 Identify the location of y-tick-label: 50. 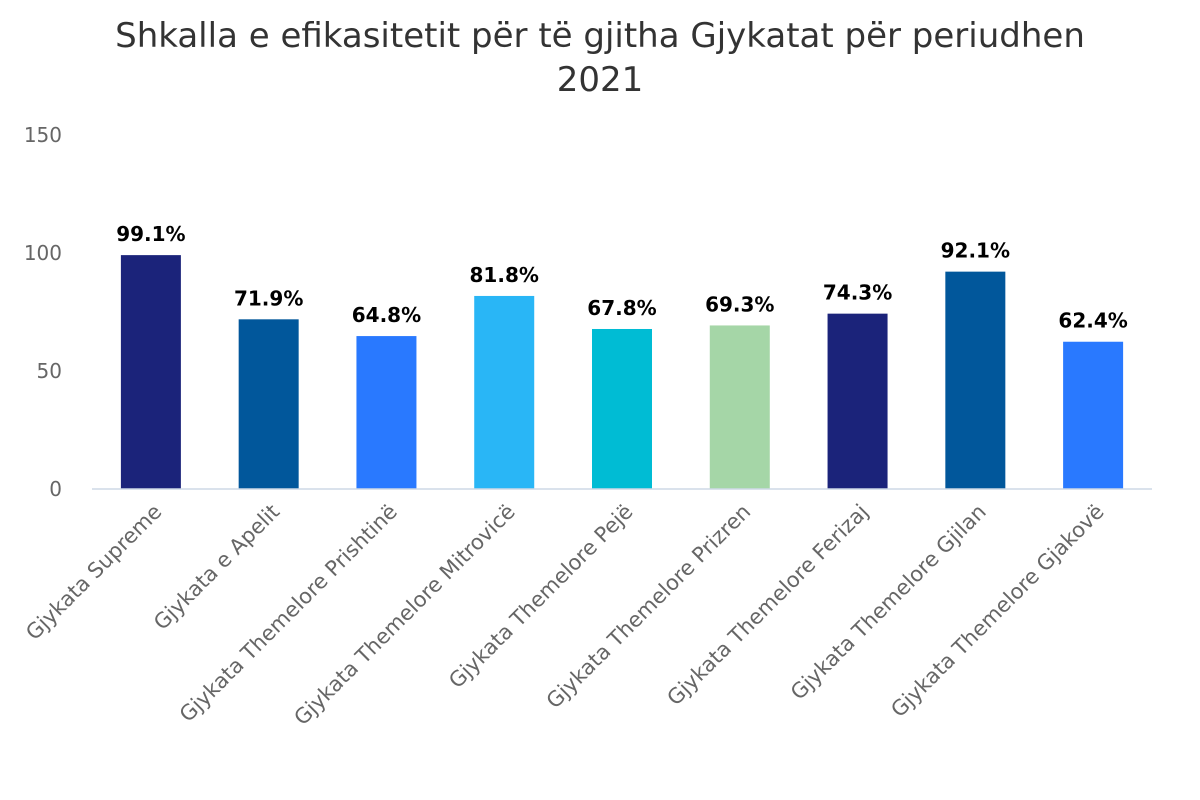
(49, 371).